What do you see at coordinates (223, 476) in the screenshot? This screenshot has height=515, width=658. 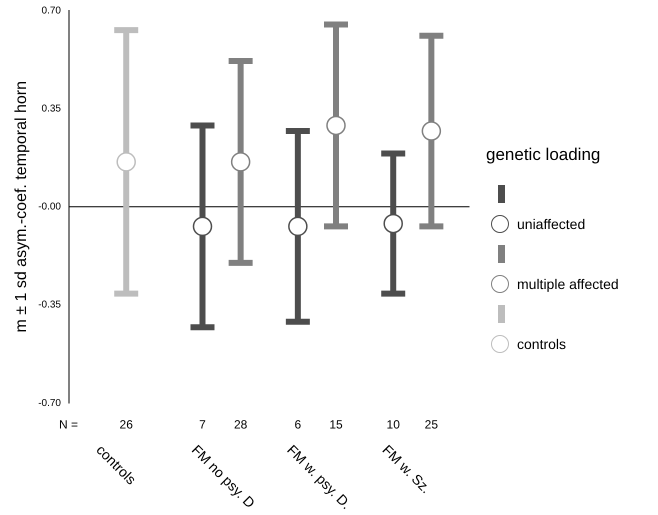 I see `x-tick-label: FM no psy. D` at bounding box center [223, 476].